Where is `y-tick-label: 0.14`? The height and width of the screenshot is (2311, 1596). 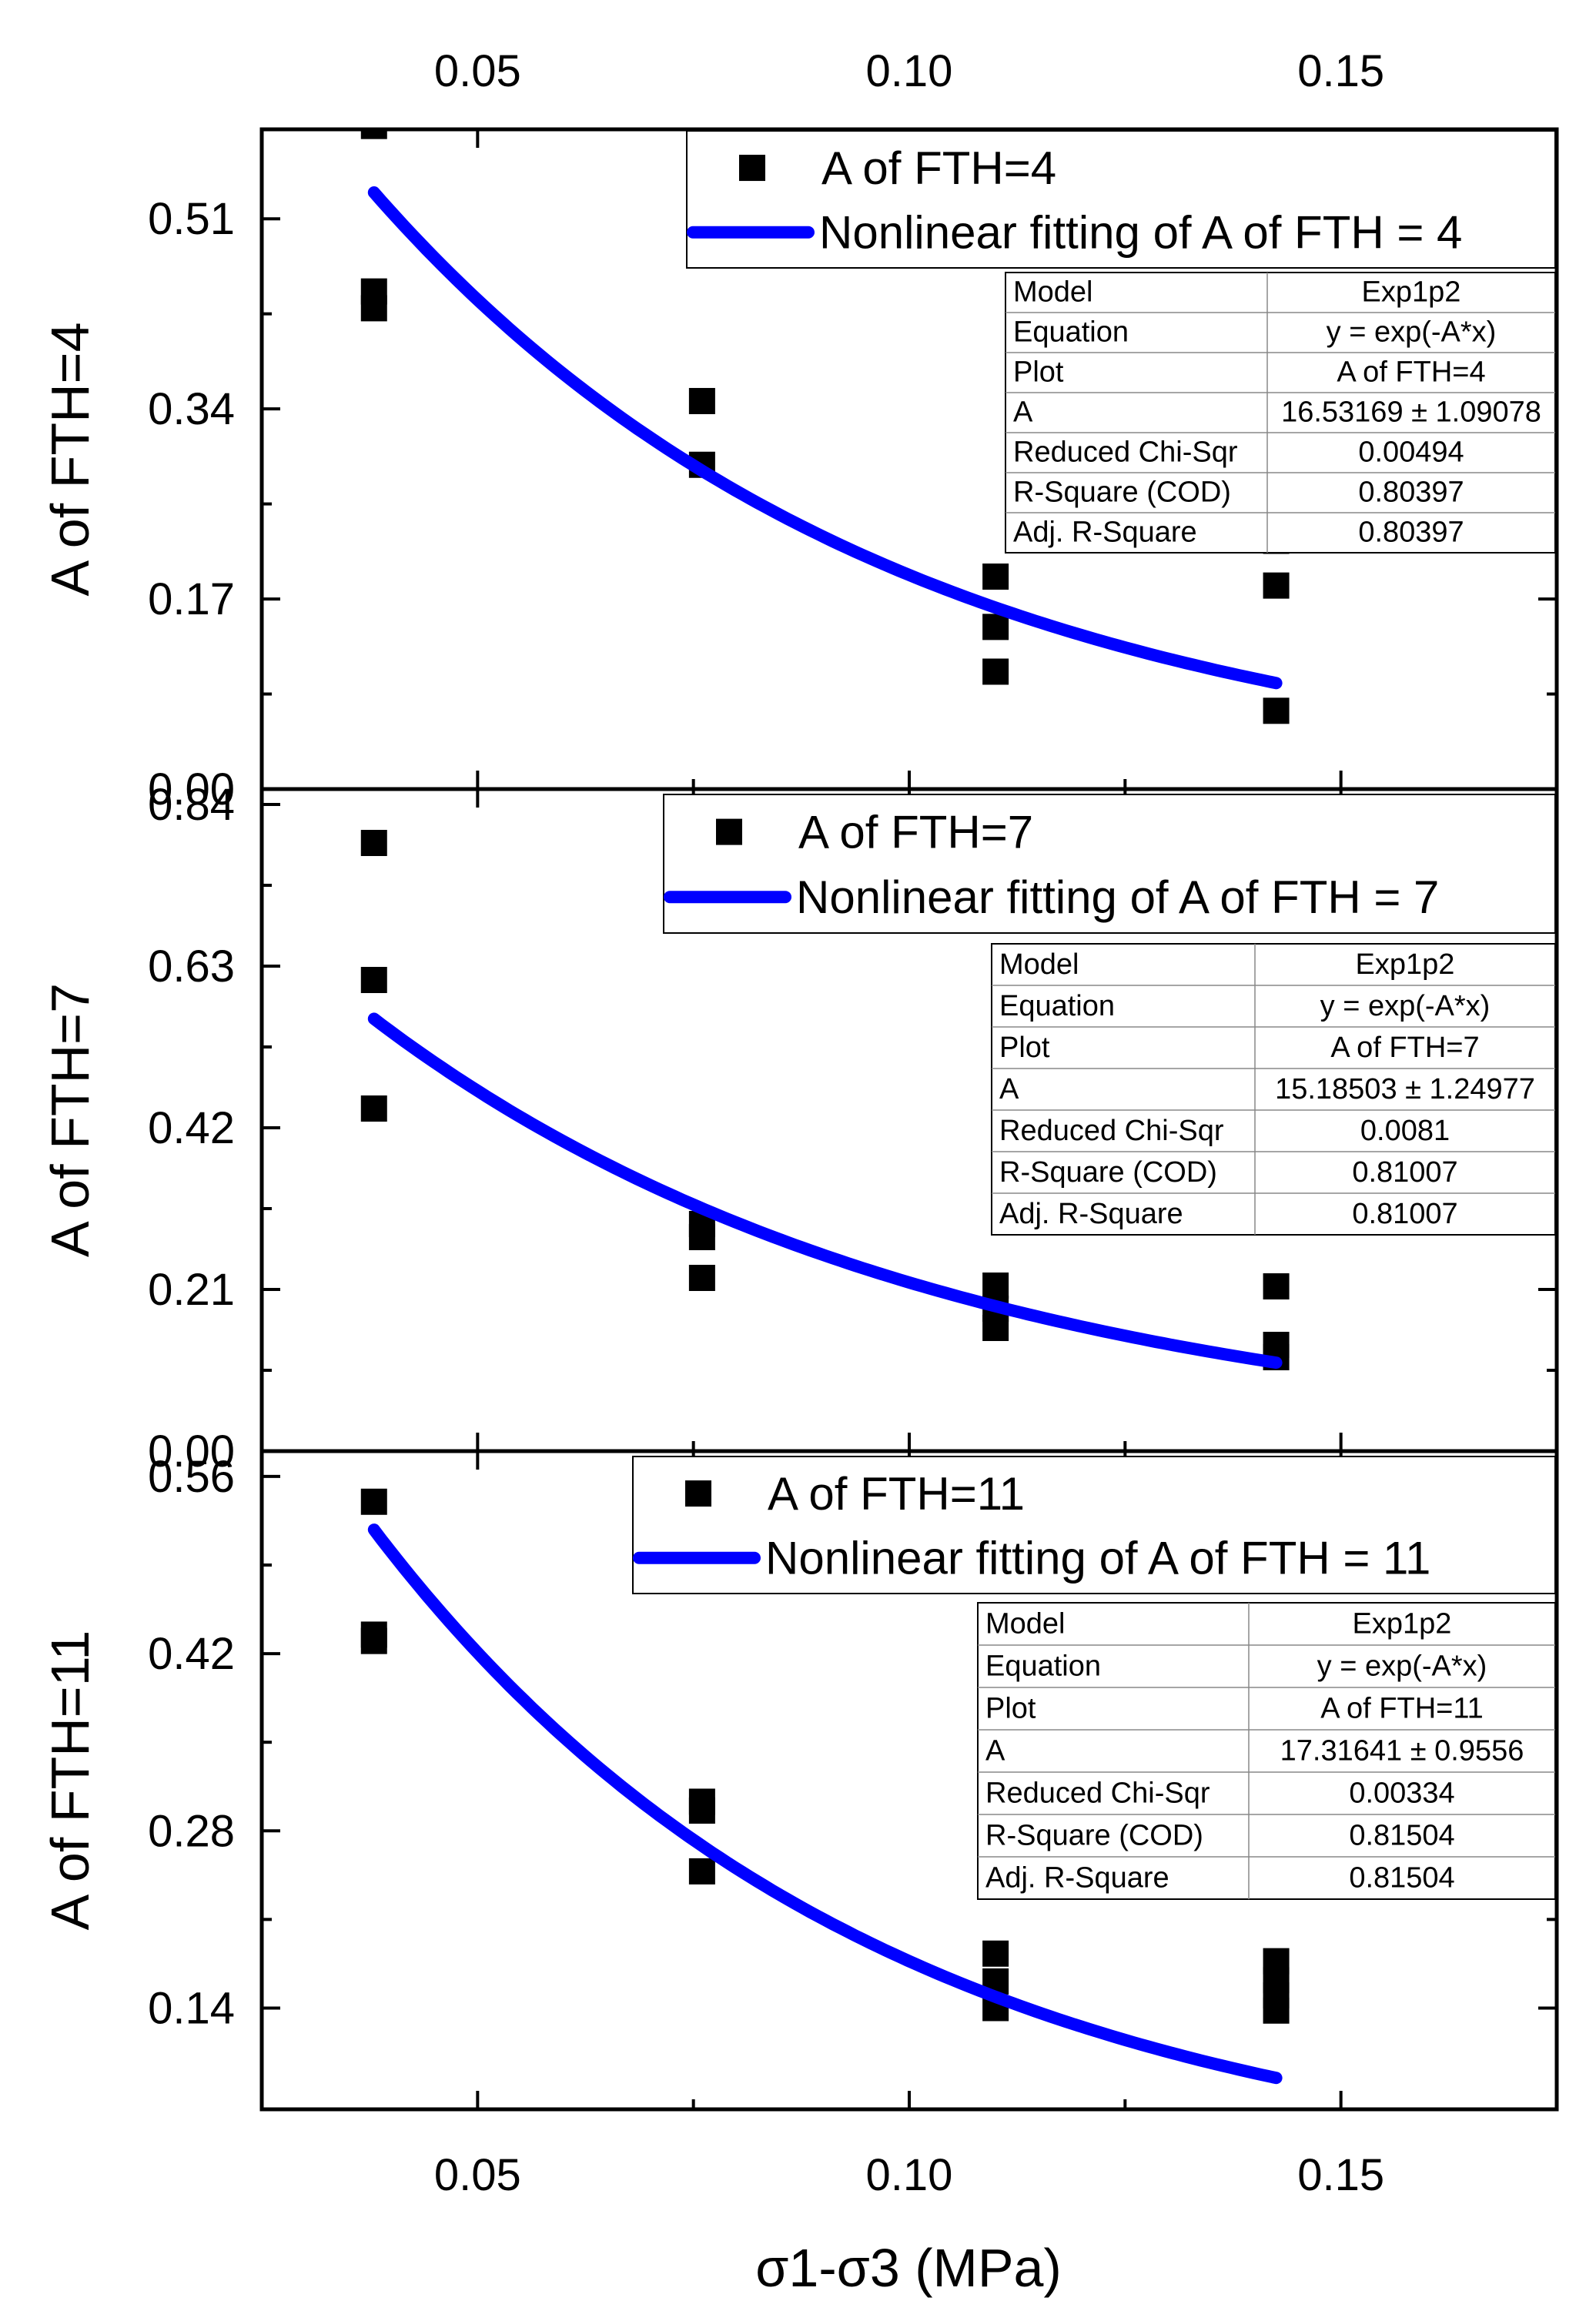
y-tick-label: 0.14 is located at coordinates (192, 2008).